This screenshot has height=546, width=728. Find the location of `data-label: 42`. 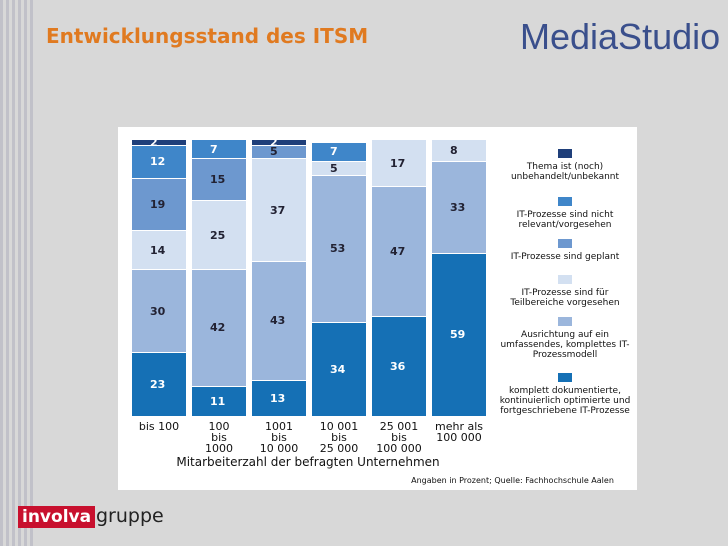

data-label: 42 is located at coordinates (218, 328).